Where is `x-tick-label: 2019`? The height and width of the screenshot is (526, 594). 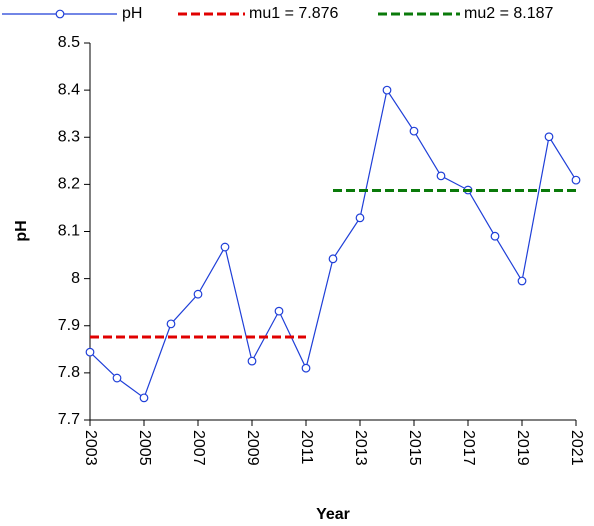 x-tick-label: 2019 is located at coordinates (522, 448).